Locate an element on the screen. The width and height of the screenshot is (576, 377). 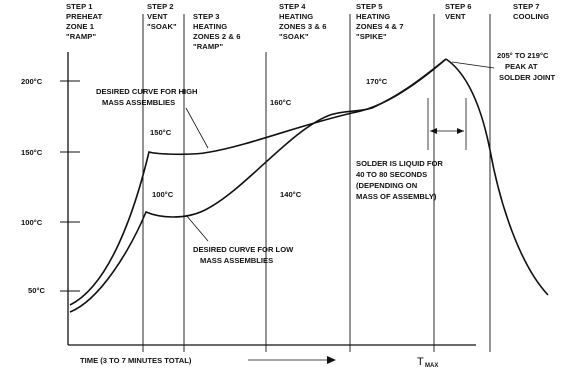
step-4-label: STEP 4 HEATING ZONES 3 & 6 "SOAK" is located at coordinates (304, 21).